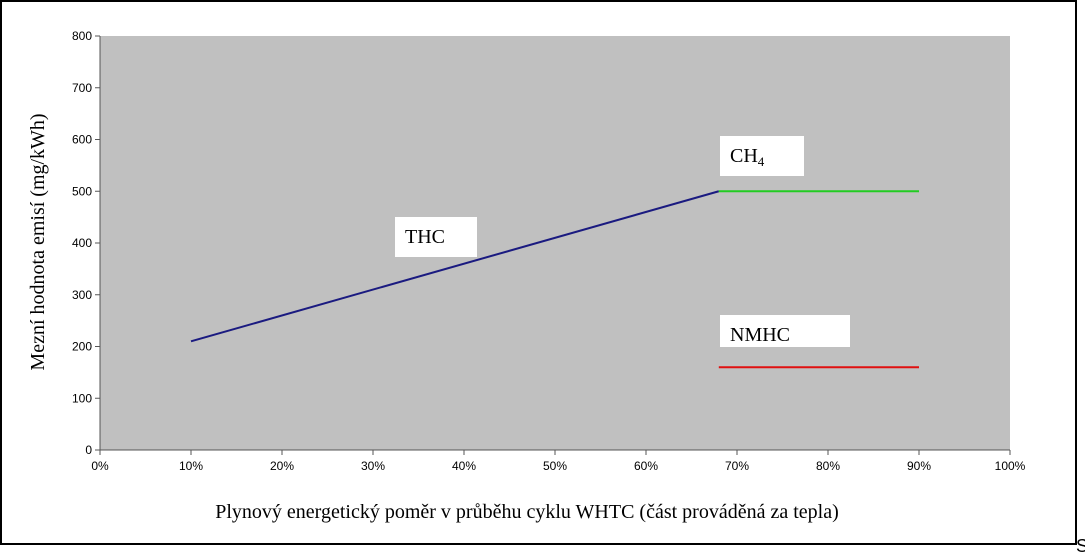 The width and height of the screenshot is (1085, 560). I want to click on x-tick-label: 0%, so click(100, 466).